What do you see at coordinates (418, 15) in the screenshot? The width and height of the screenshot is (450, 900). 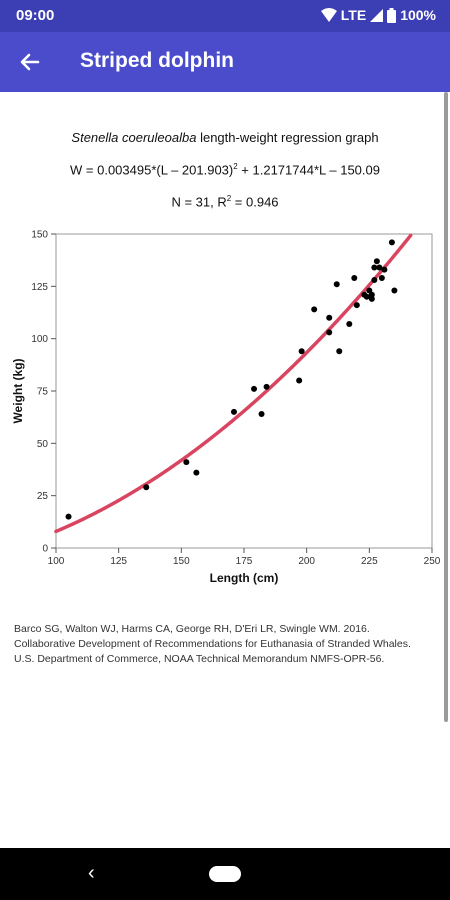 I see `battery-level: 100%` at bounding box center [418, 15].